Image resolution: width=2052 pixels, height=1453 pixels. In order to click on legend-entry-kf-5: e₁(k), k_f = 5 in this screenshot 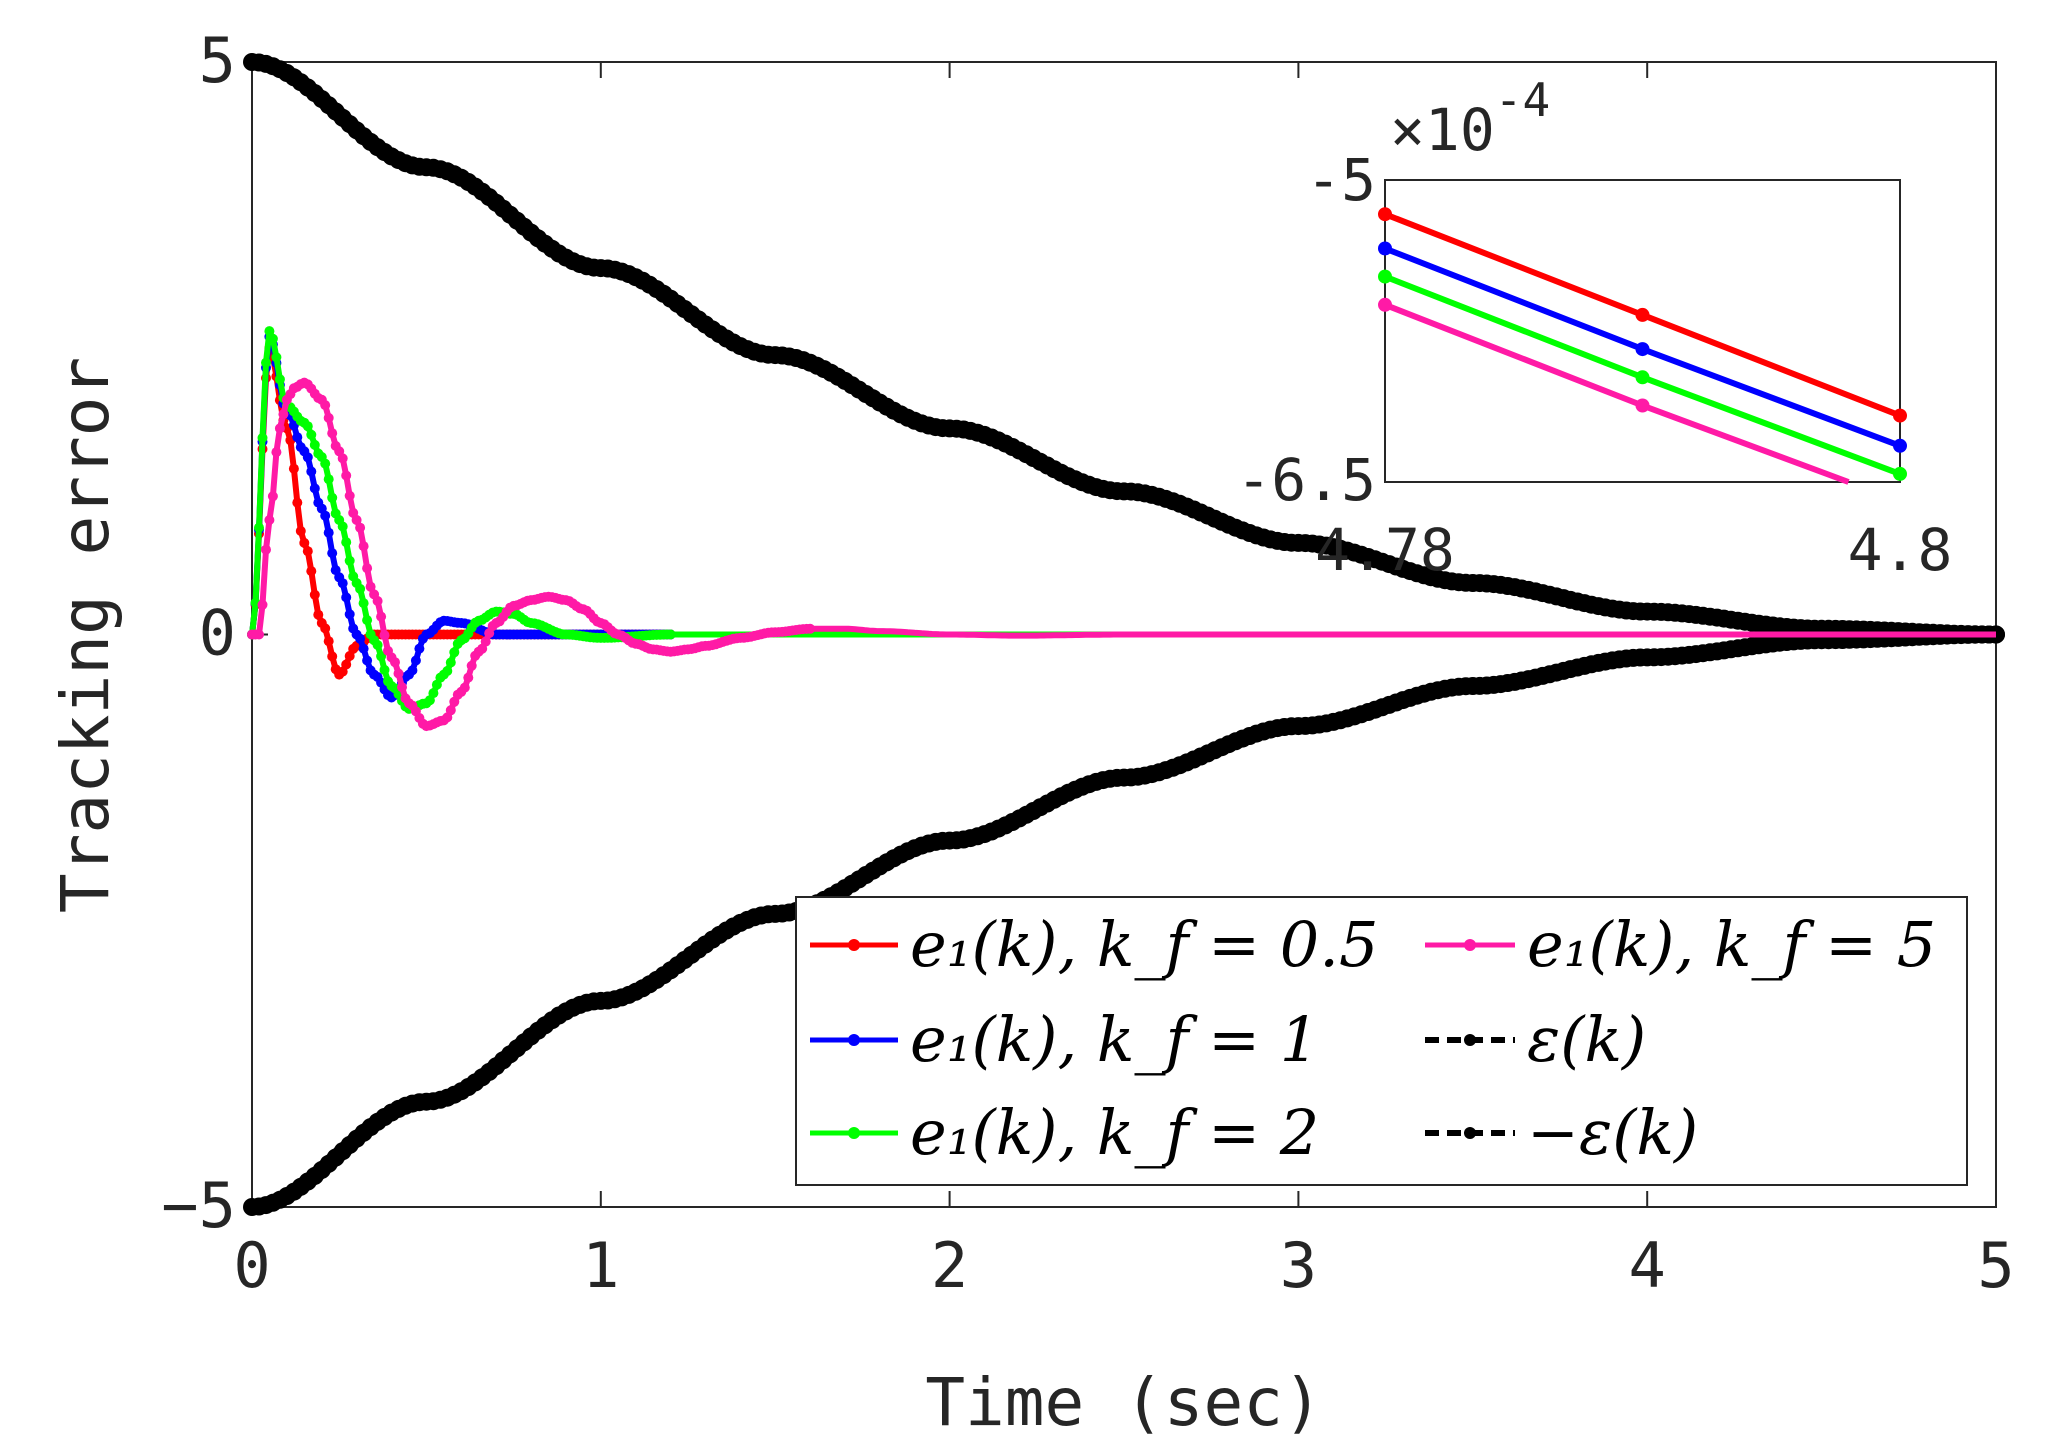, I will do `click(1680, 944)`.